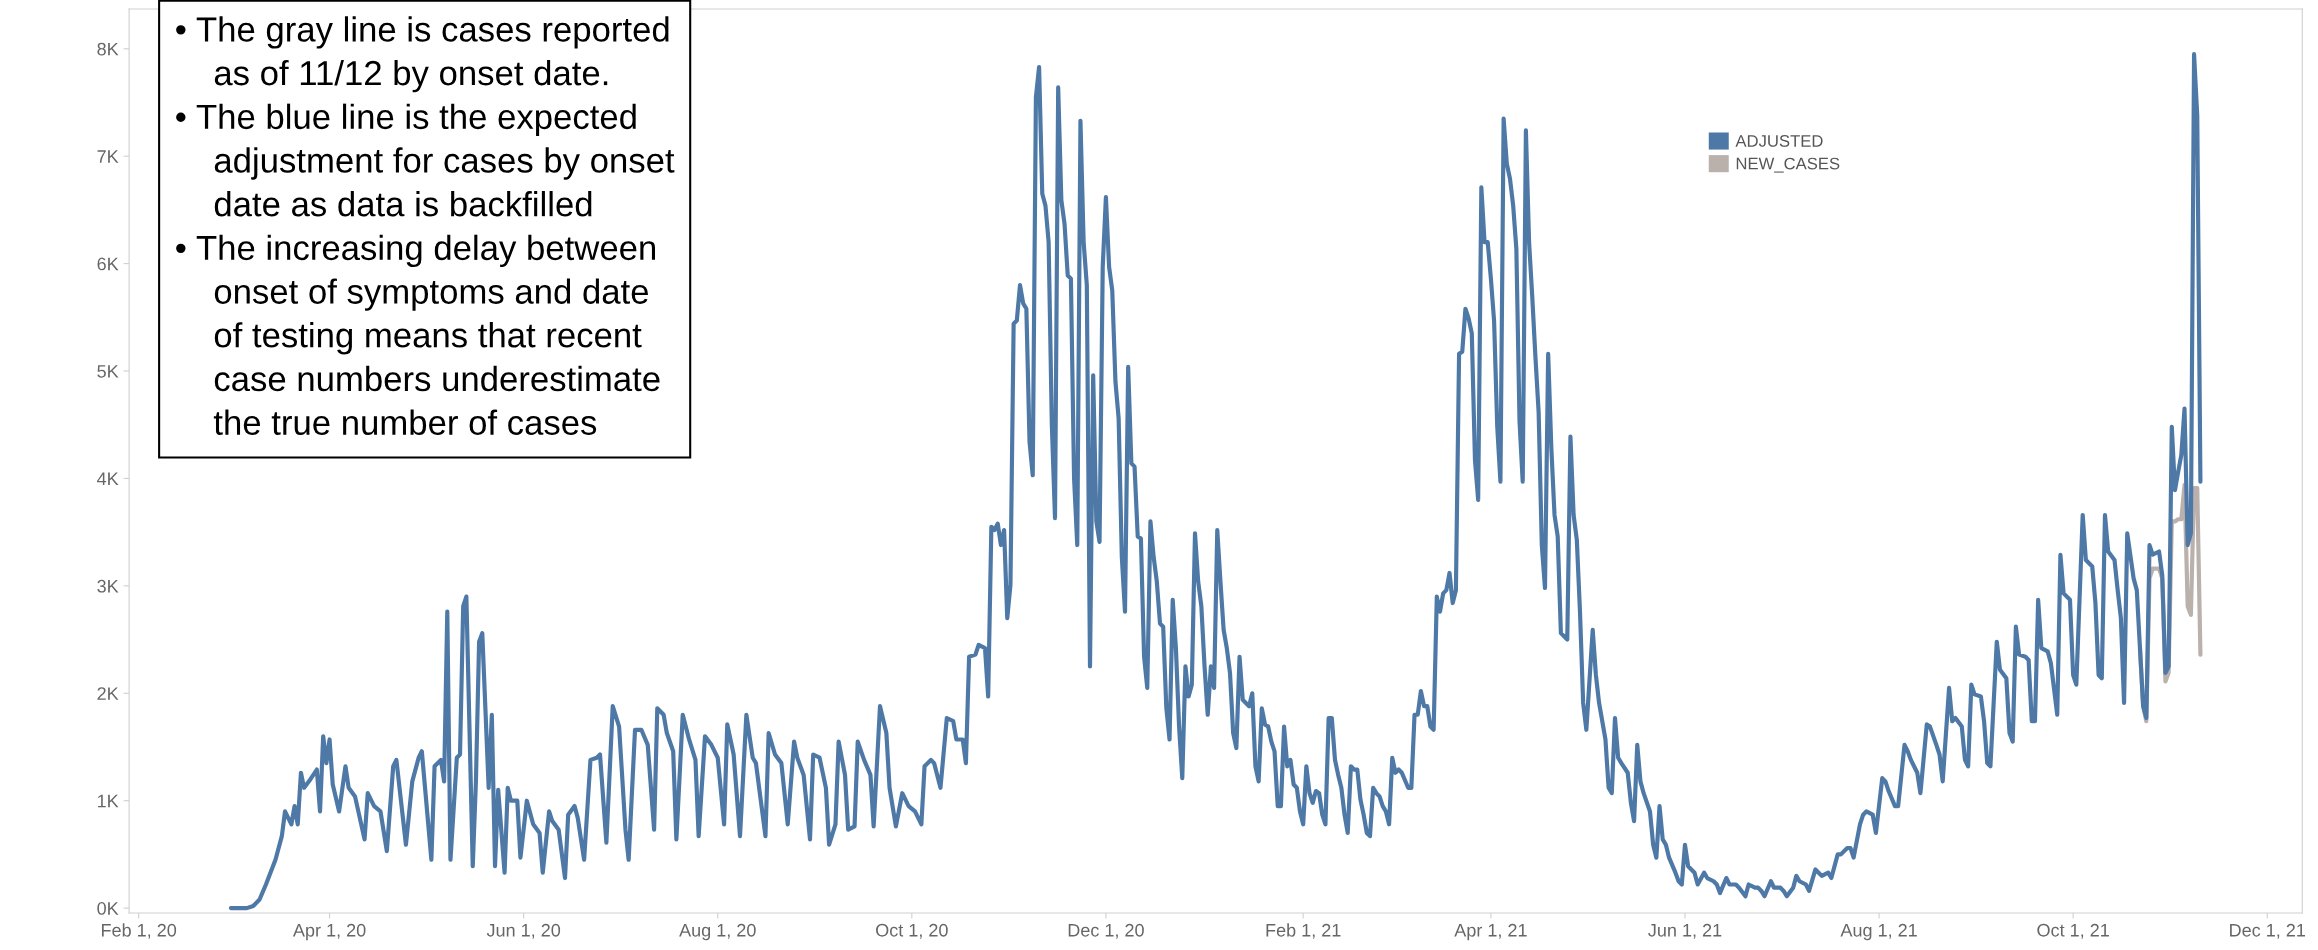 The height and width of the screenshot is (950, 2318). Describe the element at coordinates (1878, 932) in the screenshot. I see `x-tick-label: Aug 1, 21` at that location.